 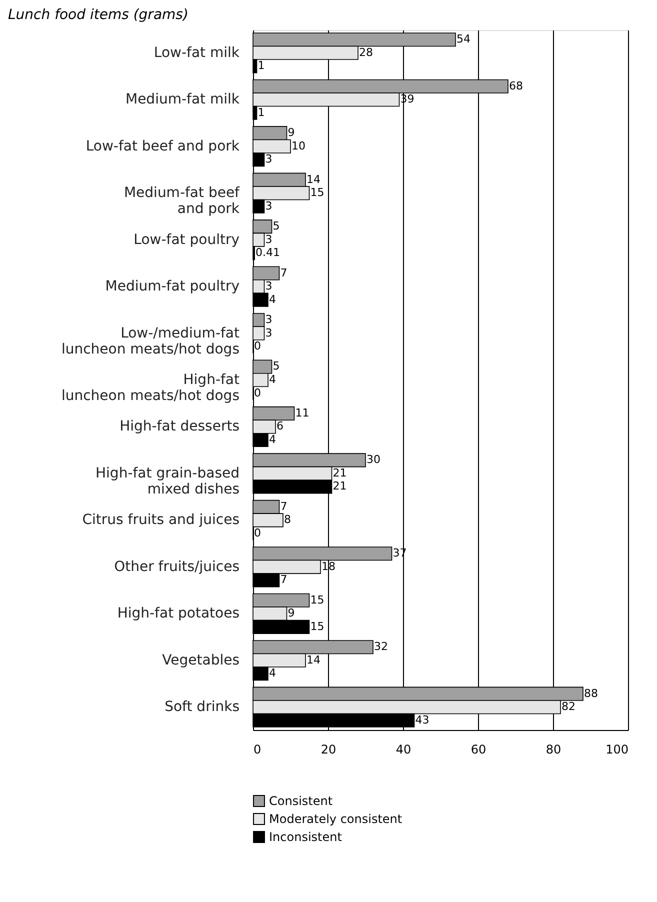 What do you see at coordinates (404, 749) in the screenshot?
I see `x-tick-label: 40` at bounding box center [404, 749].